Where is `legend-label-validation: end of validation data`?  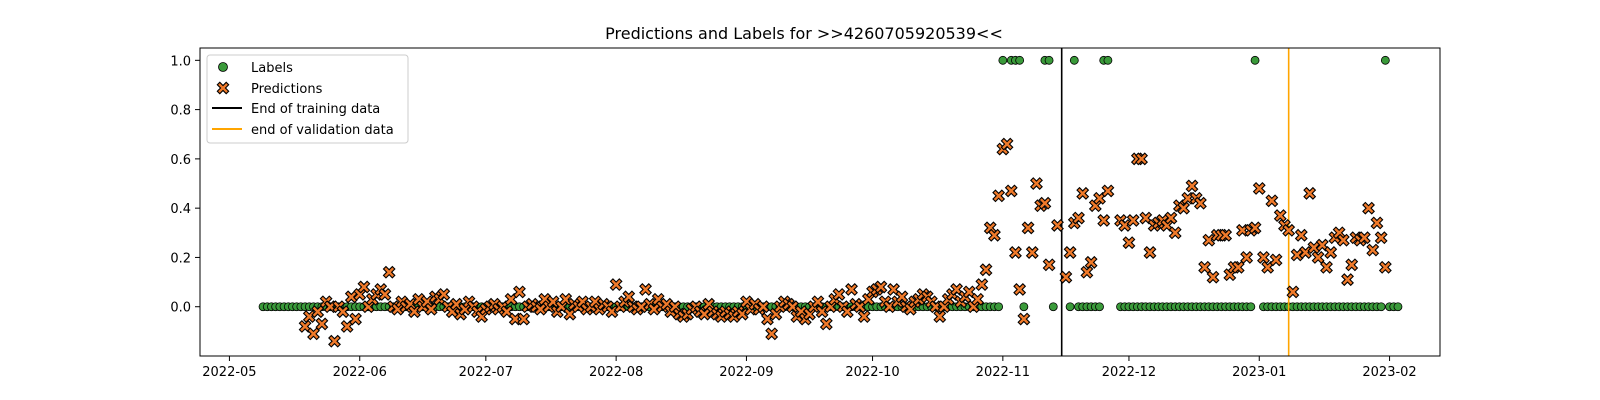
legend-label-validation: end of validation data is located at coordinates (322, 130).